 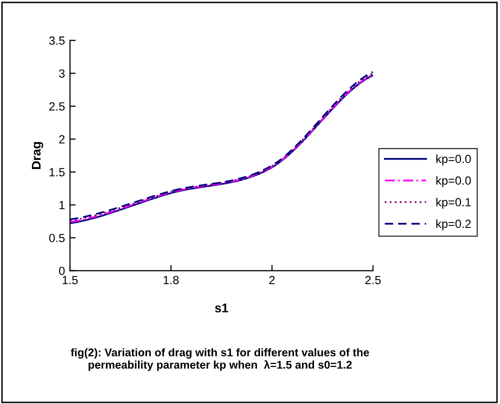 I want to click on y-tick-label: 2.5, so click(x=57, y=106).